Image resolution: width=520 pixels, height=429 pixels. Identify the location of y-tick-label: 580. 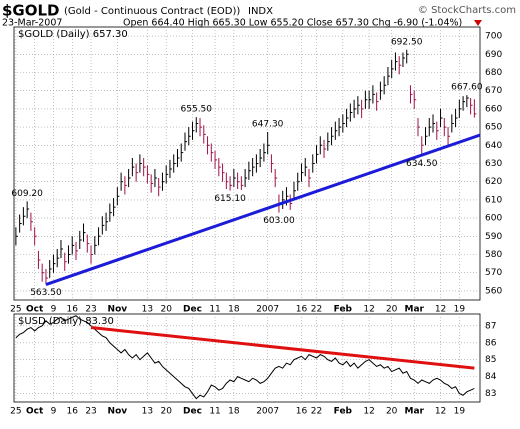
(493, 255).